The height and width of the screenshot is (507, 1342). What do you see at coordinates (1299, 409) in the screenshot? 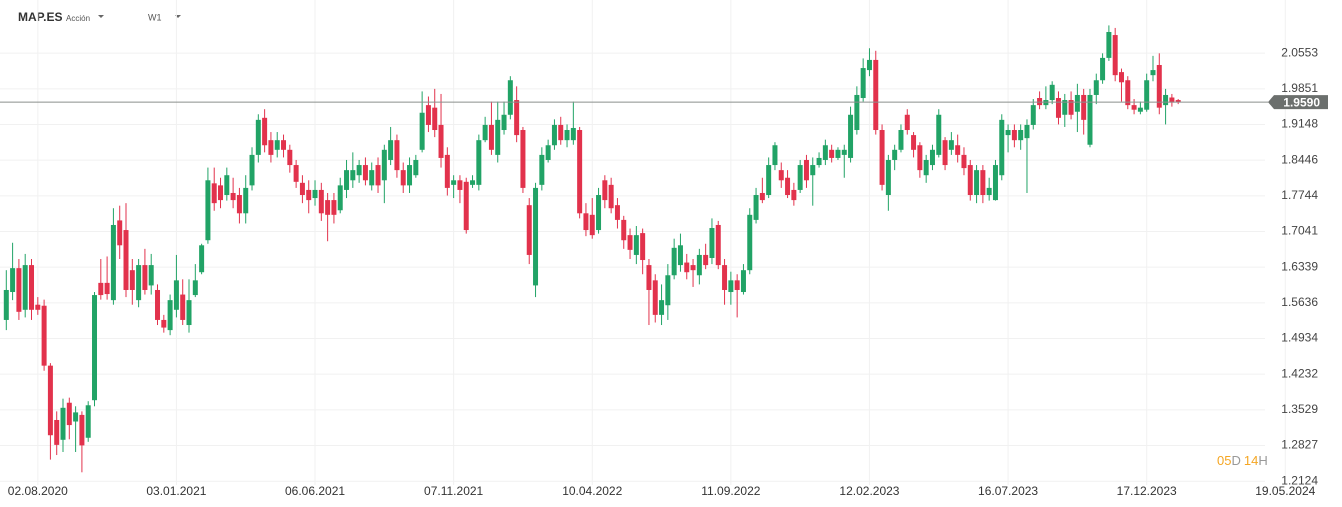
I see `y-tick-label: 1.3529` at bounding box center [1299, 409].